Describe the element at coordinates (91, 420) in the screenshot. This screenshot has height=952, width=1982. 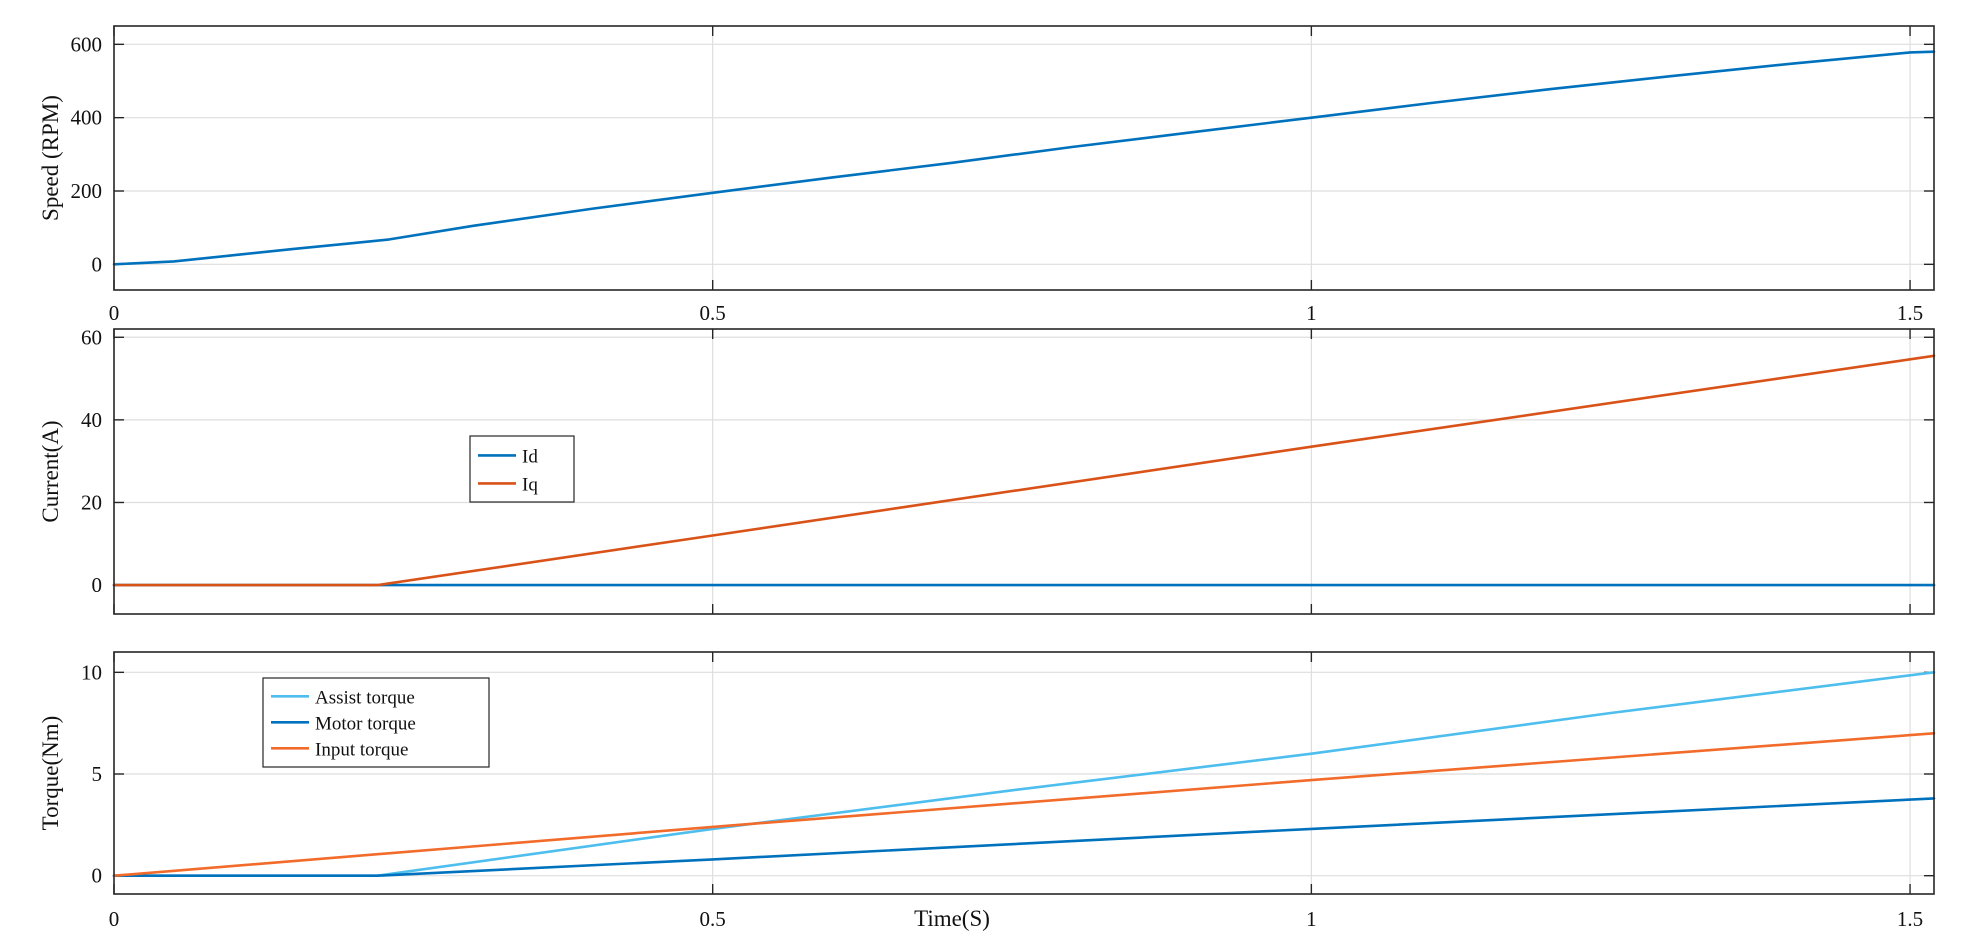
I see `y-tick-label: 40` at that location.